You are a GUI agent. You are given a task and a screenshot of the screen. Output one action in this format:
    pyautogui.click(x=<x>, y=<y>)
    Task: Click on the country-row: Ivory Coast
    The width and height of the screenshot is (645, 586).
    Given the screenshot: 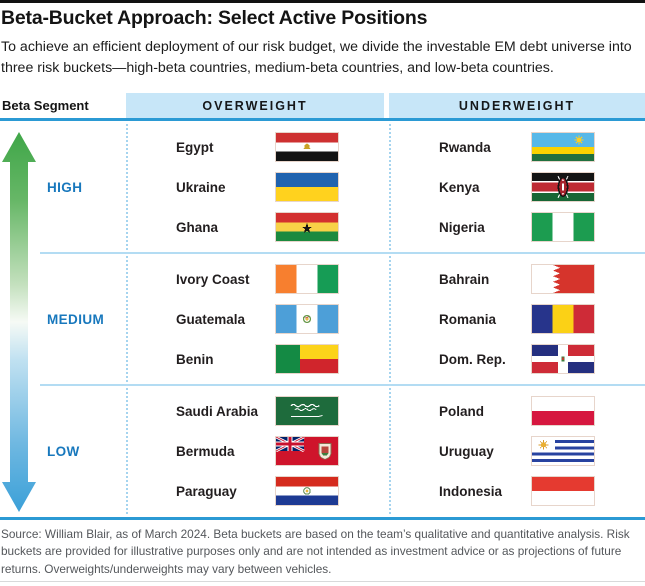 What is the action you would take?
    pyautogui.click(x=257, y=279)
    